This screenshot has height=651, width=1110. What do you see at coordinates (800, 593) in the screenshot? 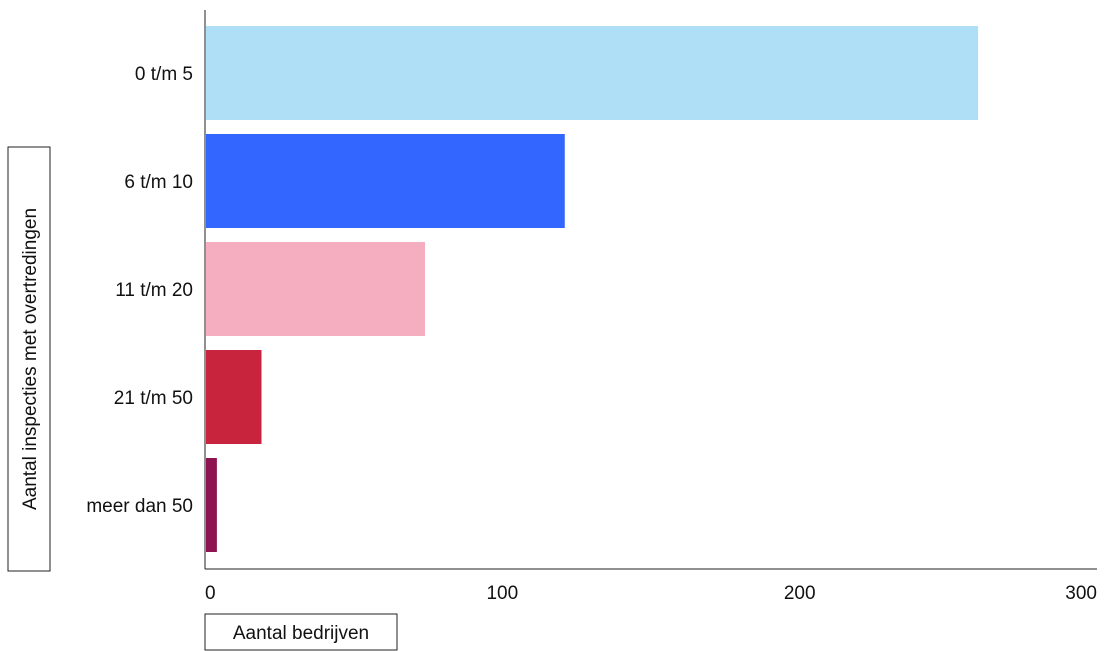
I see `x-tick-label: 200` at bounding box center [800, 593].